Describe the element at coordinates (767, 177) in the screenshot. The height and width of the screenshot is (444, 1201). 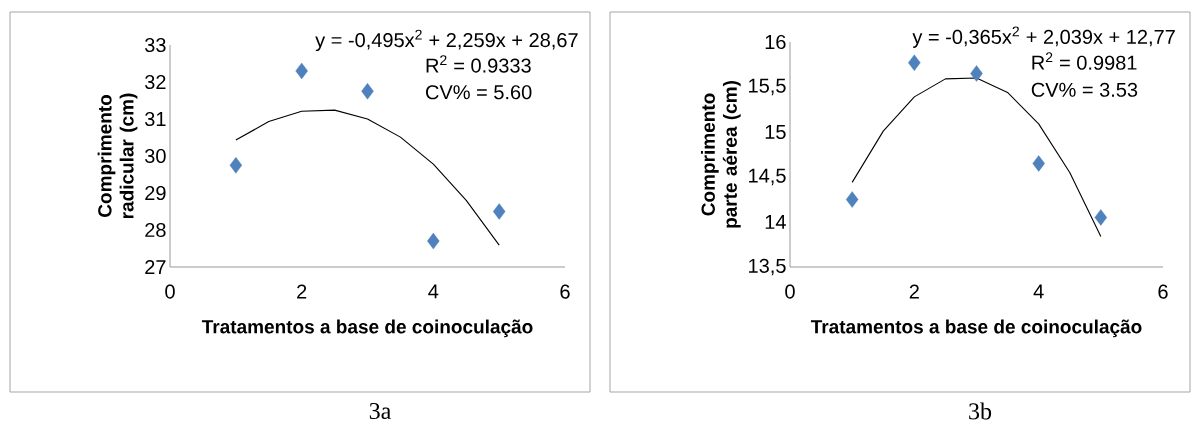
I see `y-tick-label: 14,5` at that location.